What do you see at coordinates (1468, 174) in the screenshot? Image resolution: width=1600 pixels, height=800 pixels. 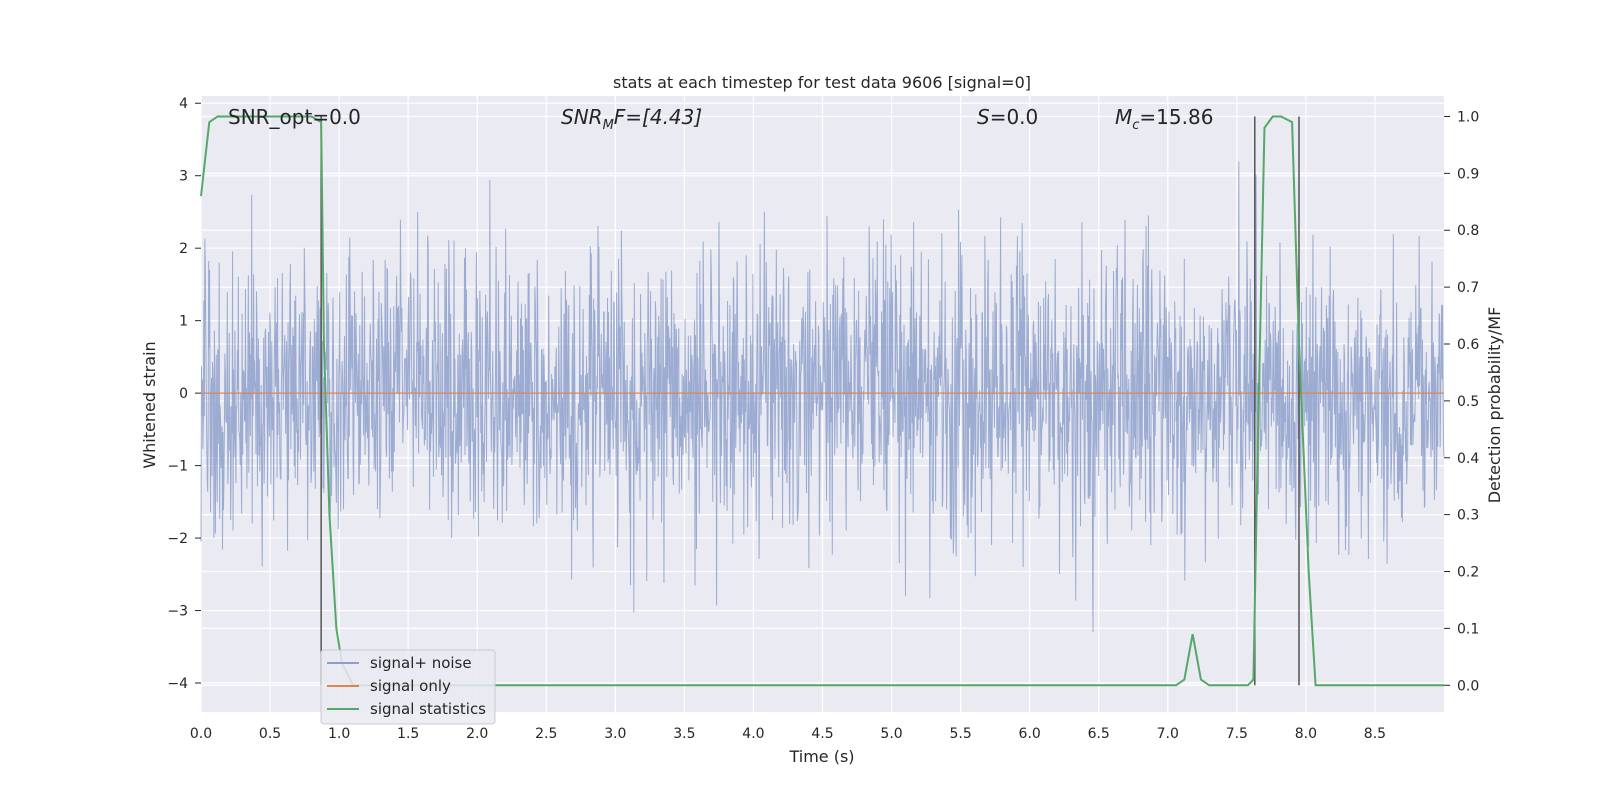 I see `y2-tick-label: 0.9` at bounding box center [1468, 174].